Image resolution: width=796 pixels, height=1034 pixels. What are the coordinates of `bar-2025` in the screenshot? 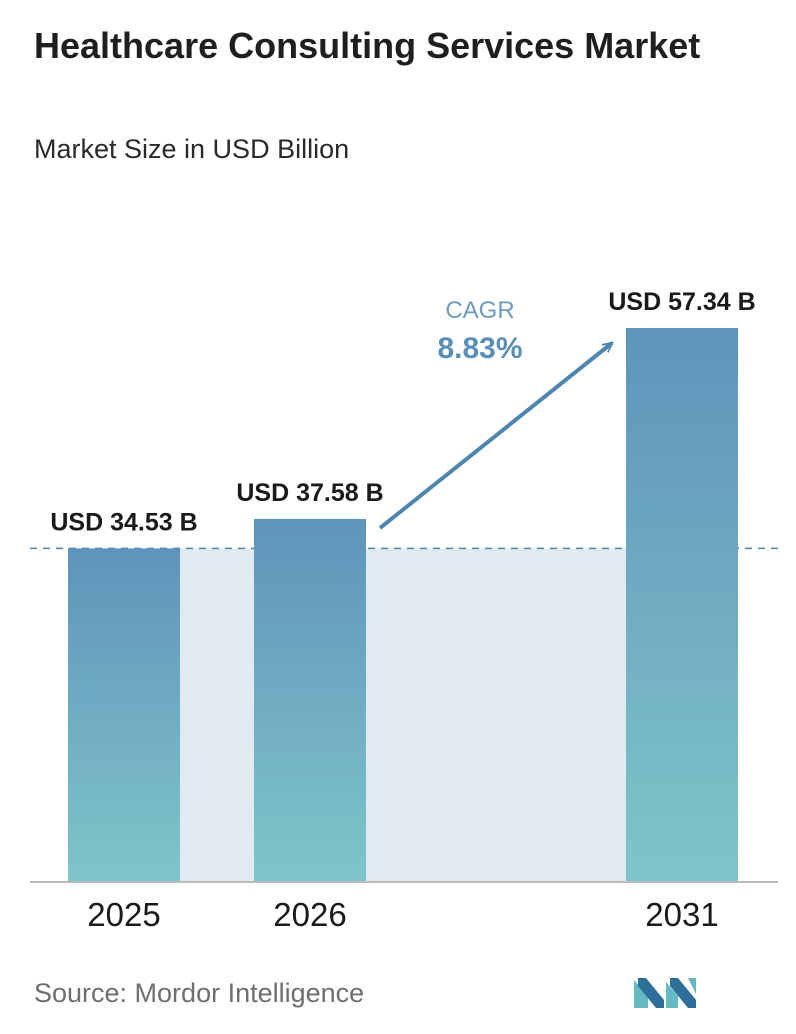 It's located at (124, 715).